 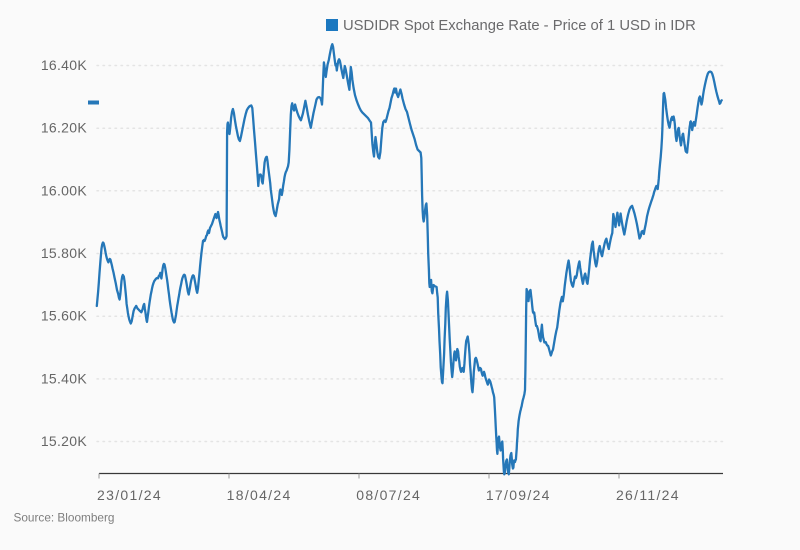 What do you see at coordinates (259, 495) in the screenshot?
I see `svg-text: 18/04/24` at bounding box center [259, 495].